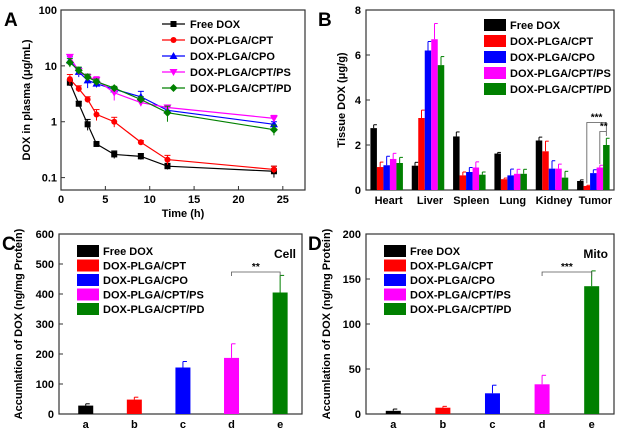 The image size is (617, 431). What do you see at coordinates (452, 281) in the screenshot?
I see `legend-label: DOX-PLGA/CPO` at bounding box center [452, 281].